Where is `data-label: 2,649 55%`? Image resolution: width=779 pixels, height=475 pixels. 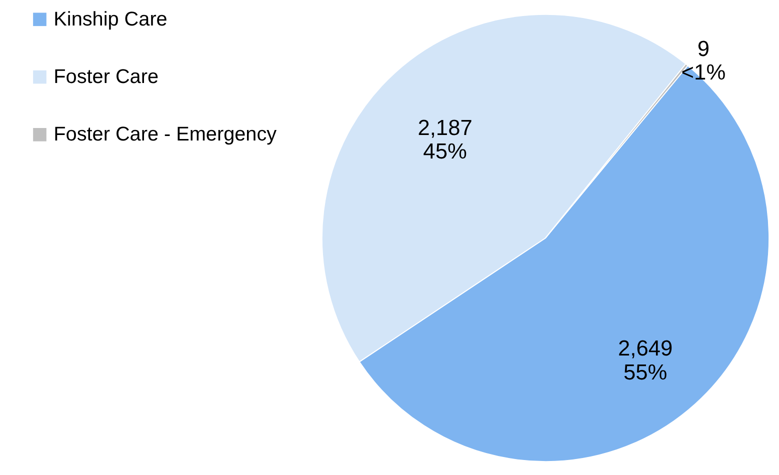 data-label: 2,649 55% is located at coordinates (645, 360).